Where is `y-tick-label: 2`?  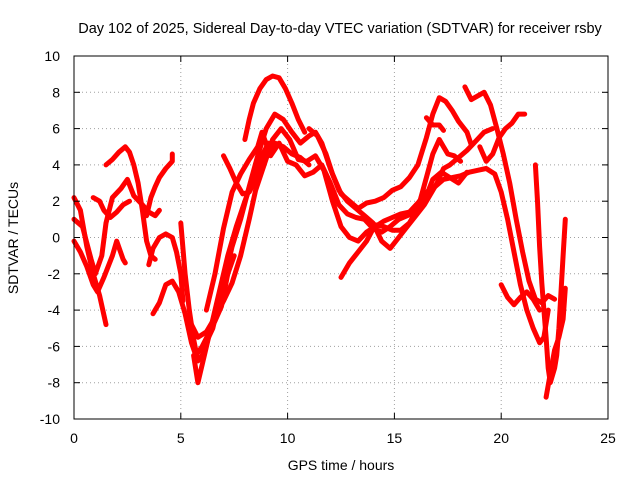
y-tick-label: 2 is located at coordinates (56, 201).